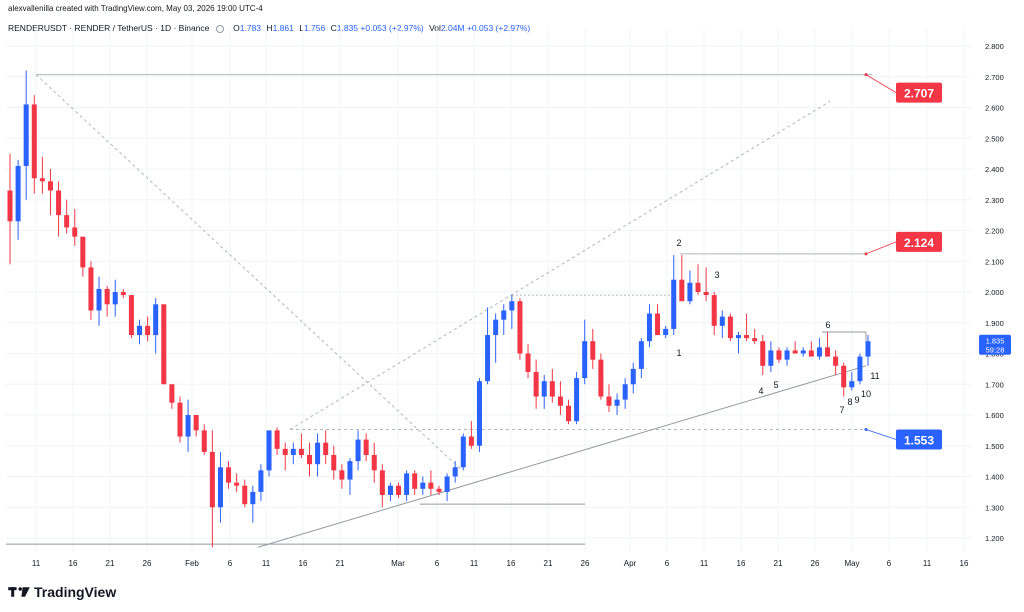  What do you see at coordinates (775, 385) in the screenshot?
I see `wave-label: 5` at bounding box center [775, 385].